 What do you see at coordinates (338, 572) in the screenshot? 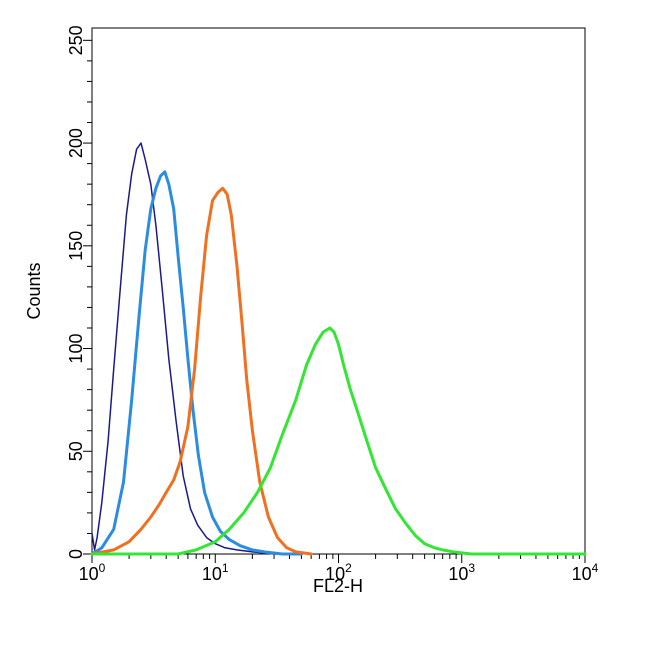
I see `x-tick-label: 10²` at bounding box center [338, 572].